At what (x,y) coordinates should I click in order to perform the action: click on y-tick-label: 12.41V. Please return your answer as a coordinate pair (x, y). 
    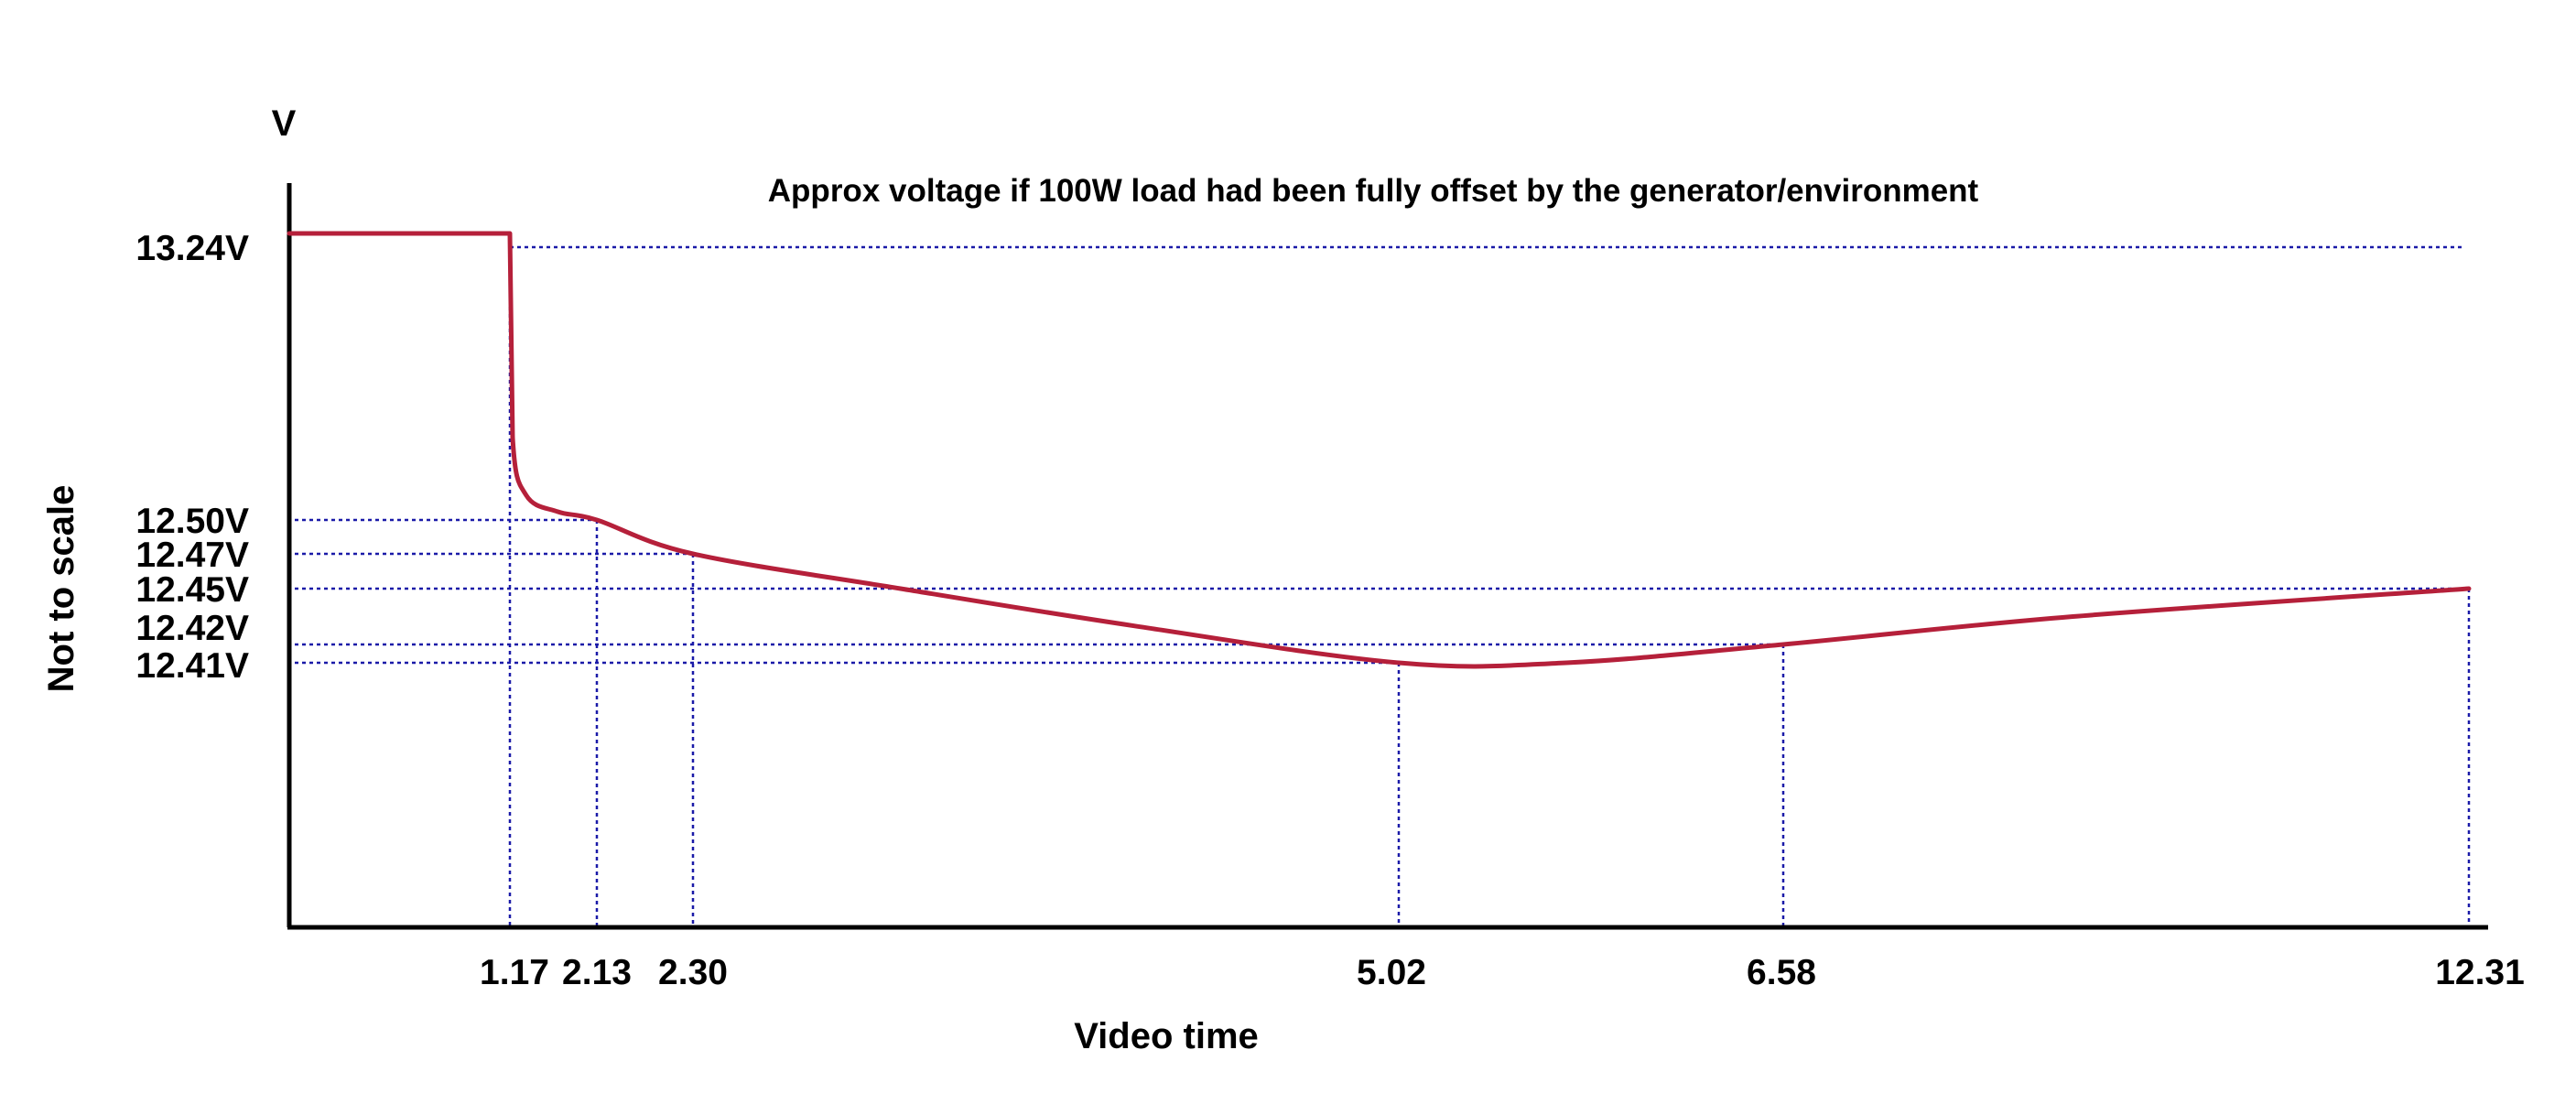
    Looking at the image, I should click on (192, 666).